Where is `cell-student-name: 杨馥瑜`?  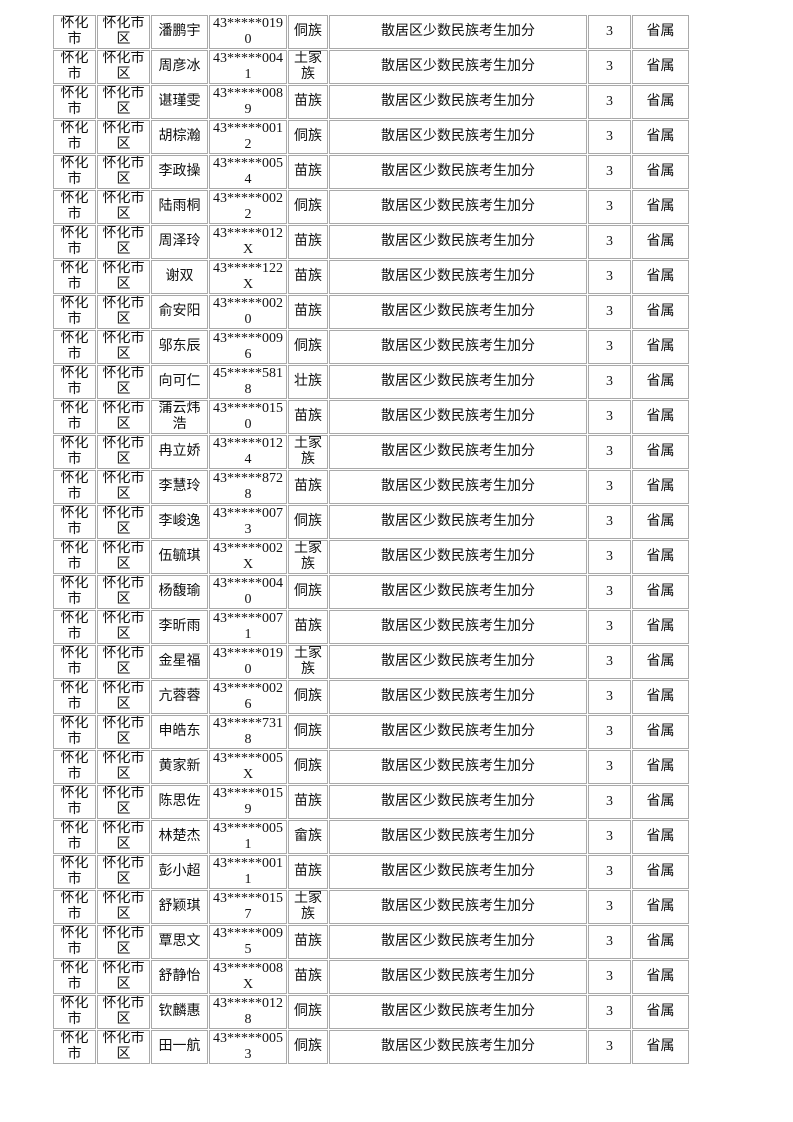 cell-student-name: 杨馥瑜 is located at coordinates (179, 592).